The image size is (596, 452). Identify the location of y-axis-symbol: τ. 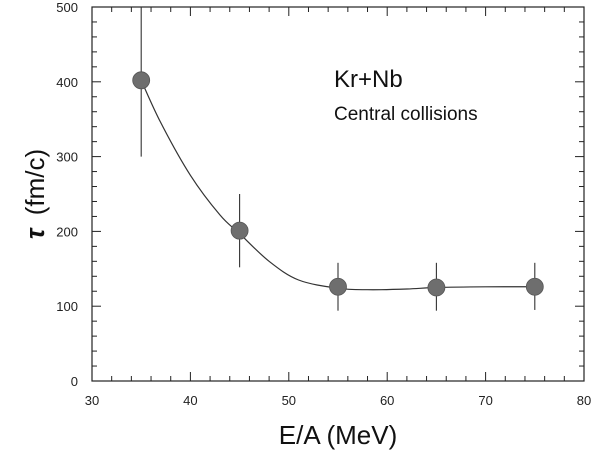
(35, 233).